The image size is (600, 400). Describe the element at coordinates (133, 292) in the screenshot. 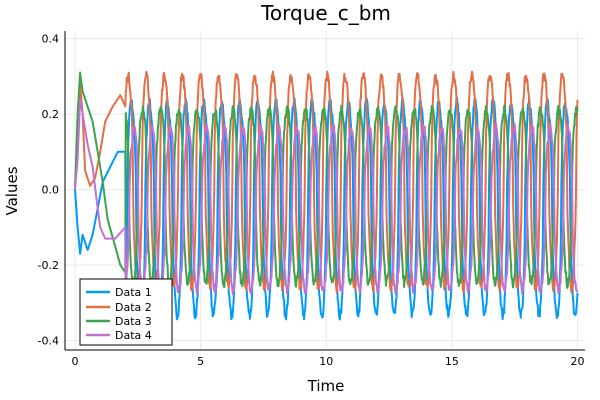

I see `legend-label-data-1: Data 1` at that location.